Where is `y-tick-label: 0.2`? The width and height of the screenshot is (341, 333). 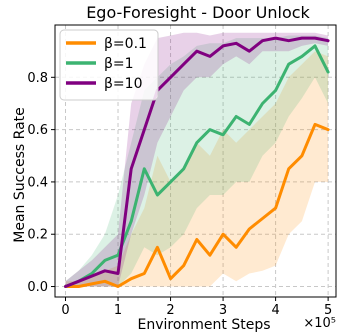
y-tick-label: 0.2 is located at coordinates (37, 235).